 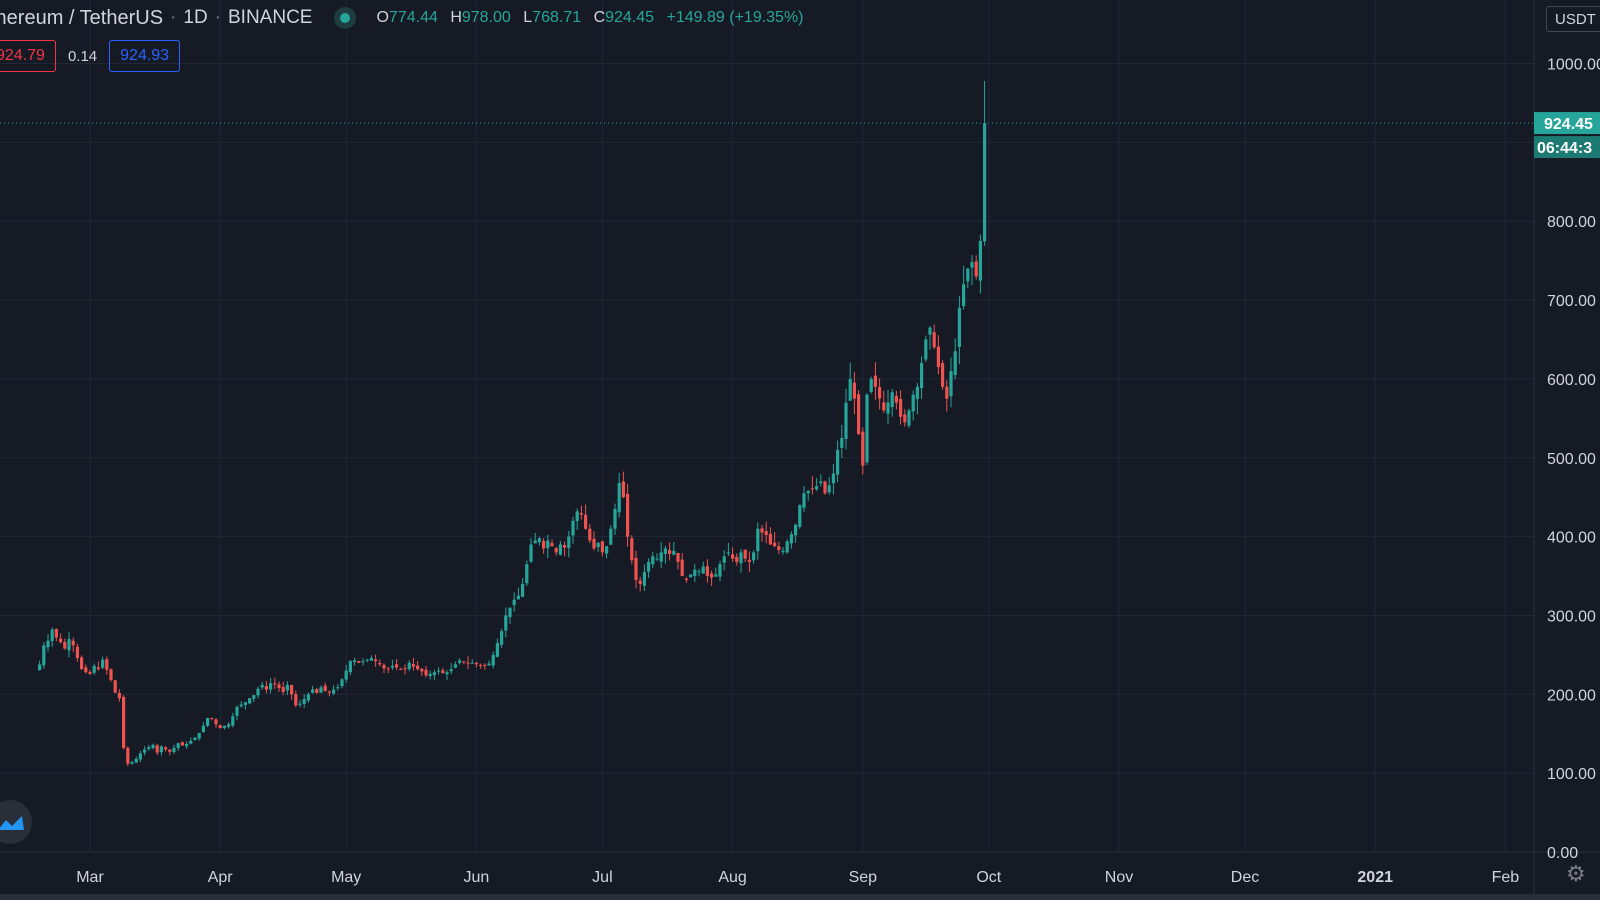 I want to click on symbol-title: thereum / TetherUS, so click(x=82, y=17).